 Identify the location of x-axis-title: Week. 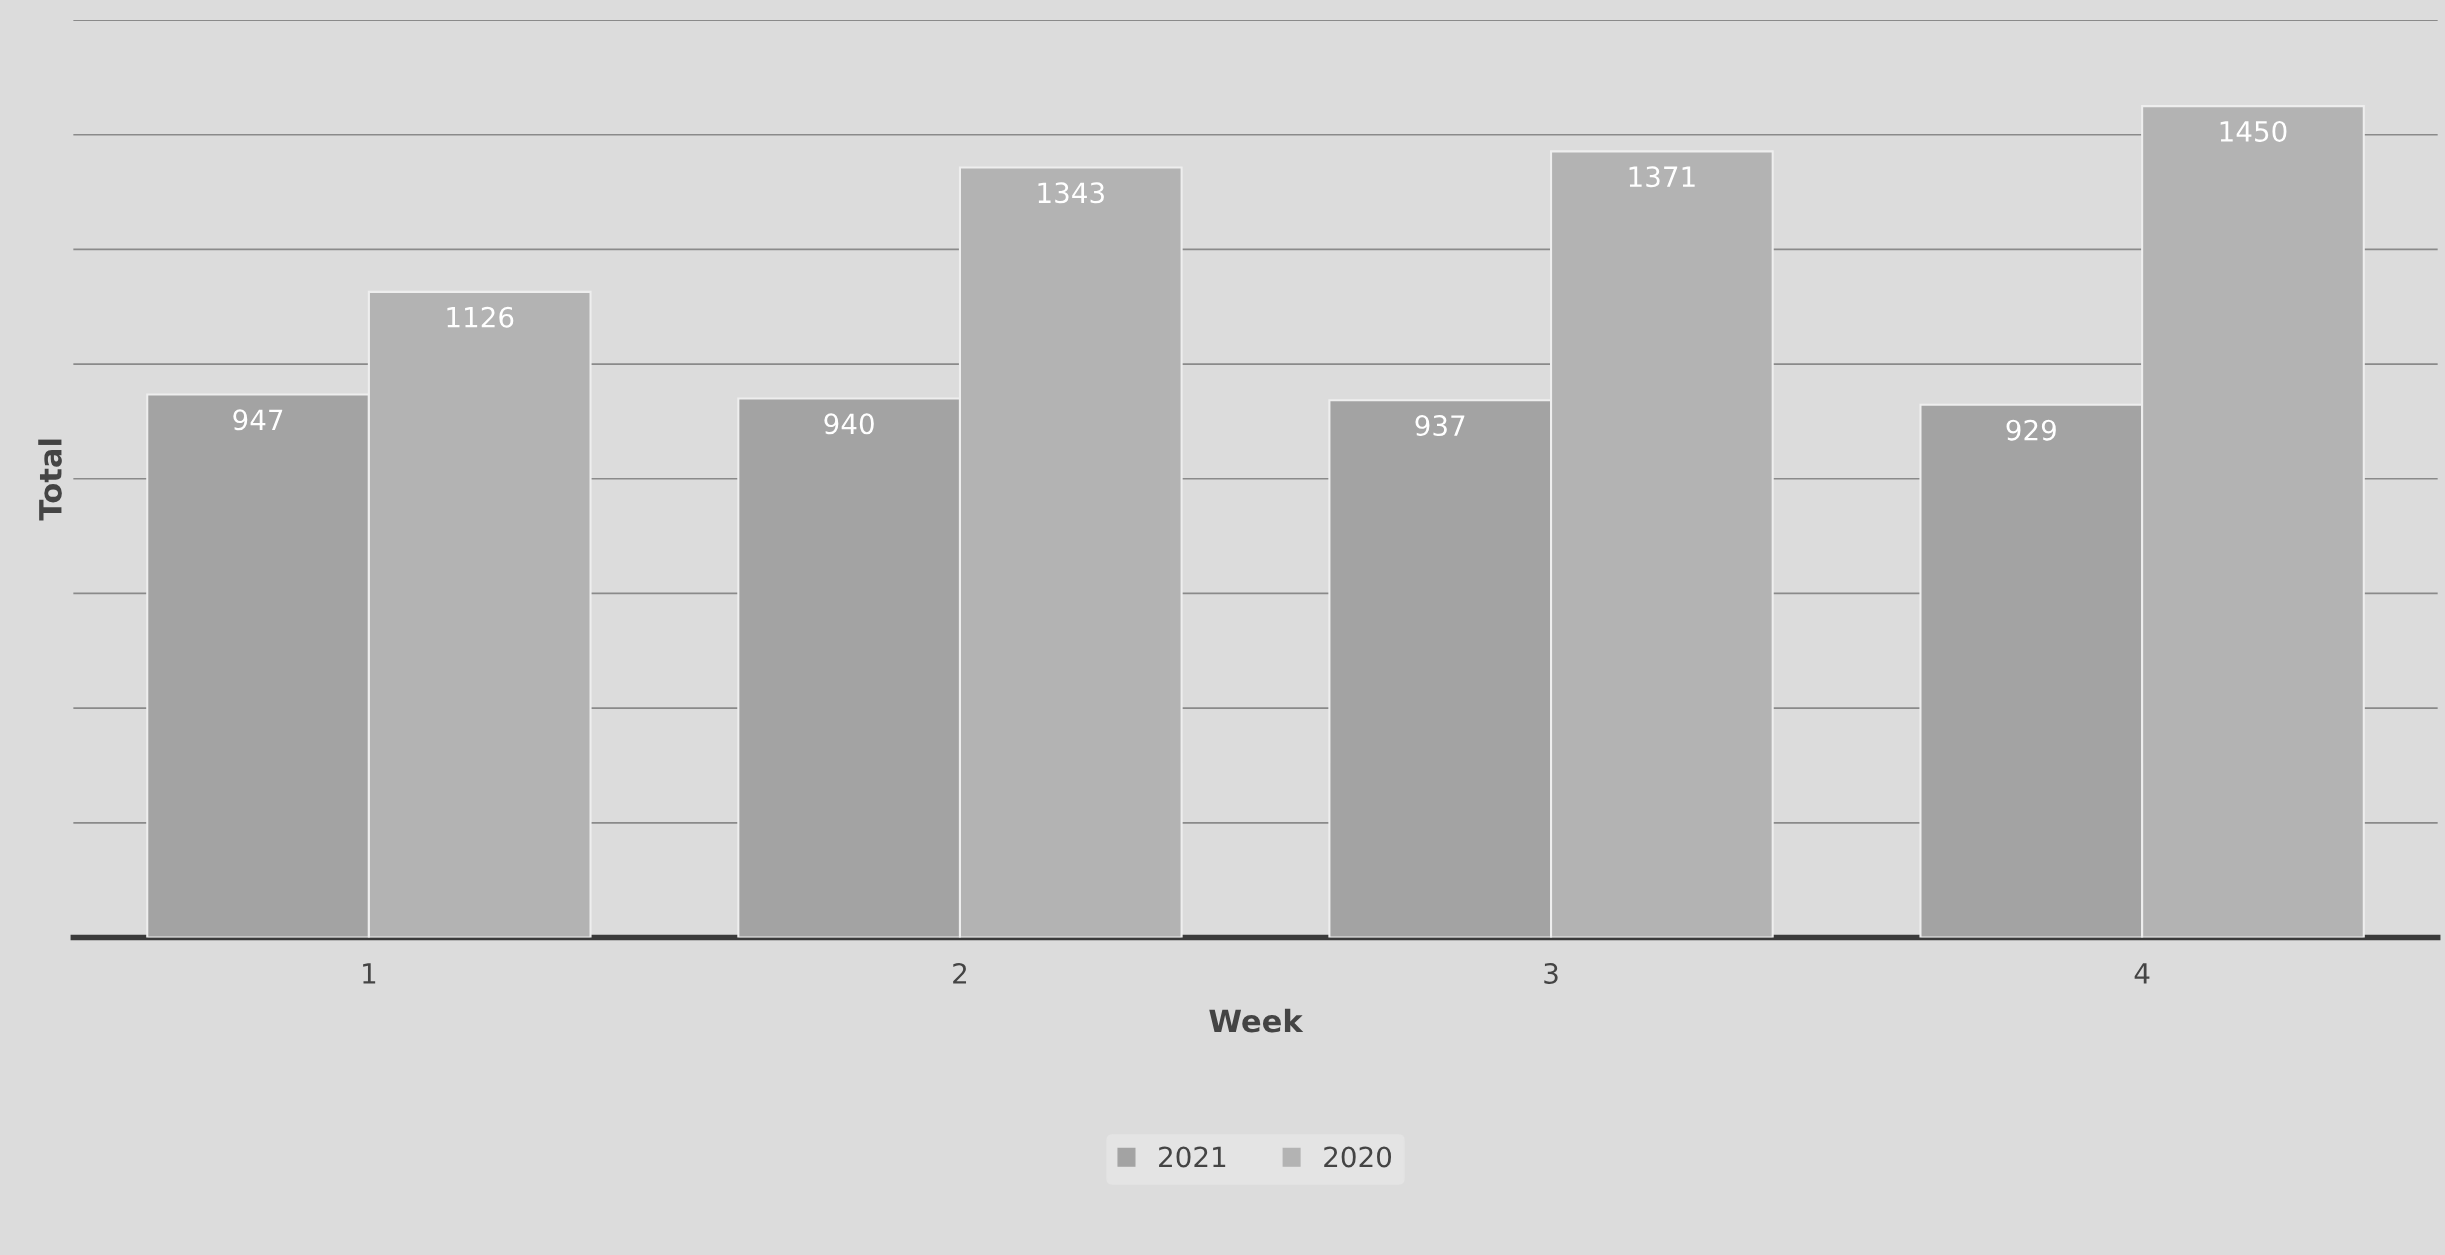
(1256, 1020).